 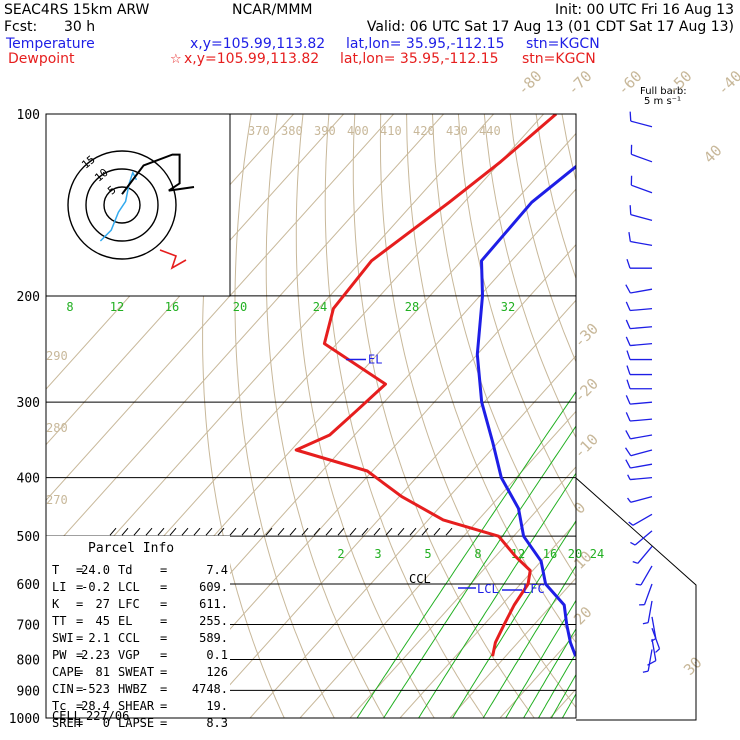 What do you see at coordinates (66, 723) in the screenshot?
I see `parcel-label: SREH` at bounding box center [66, 723].